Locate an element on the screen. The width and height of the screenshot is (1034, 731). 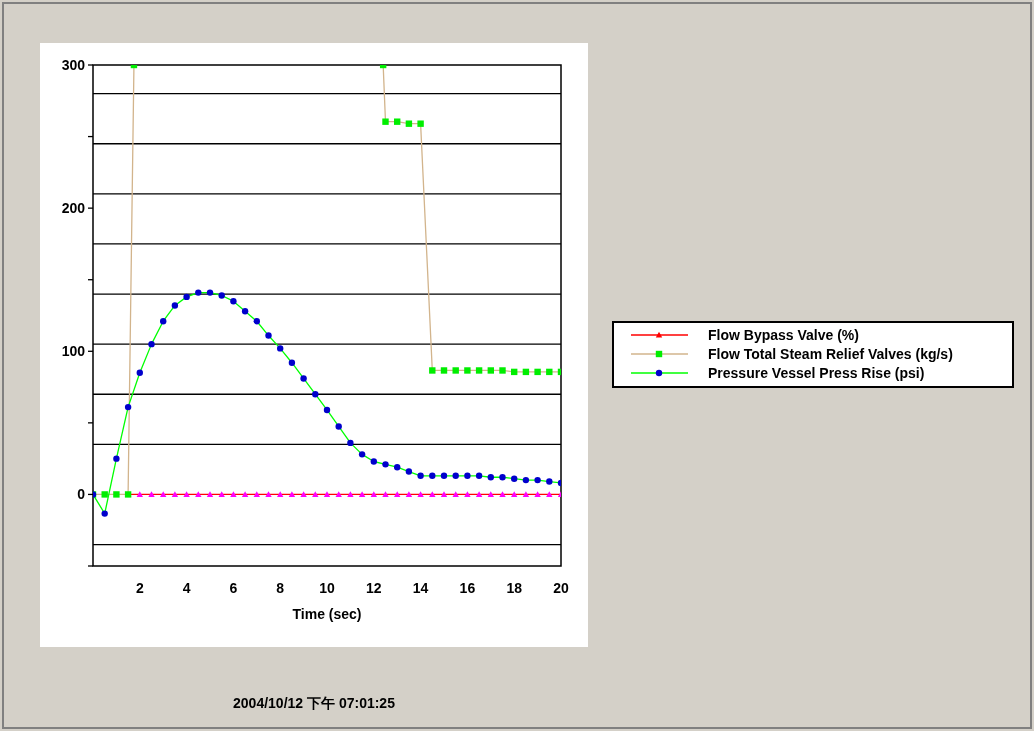
x-tick-label: 4 is located at coordinates (186, 588).